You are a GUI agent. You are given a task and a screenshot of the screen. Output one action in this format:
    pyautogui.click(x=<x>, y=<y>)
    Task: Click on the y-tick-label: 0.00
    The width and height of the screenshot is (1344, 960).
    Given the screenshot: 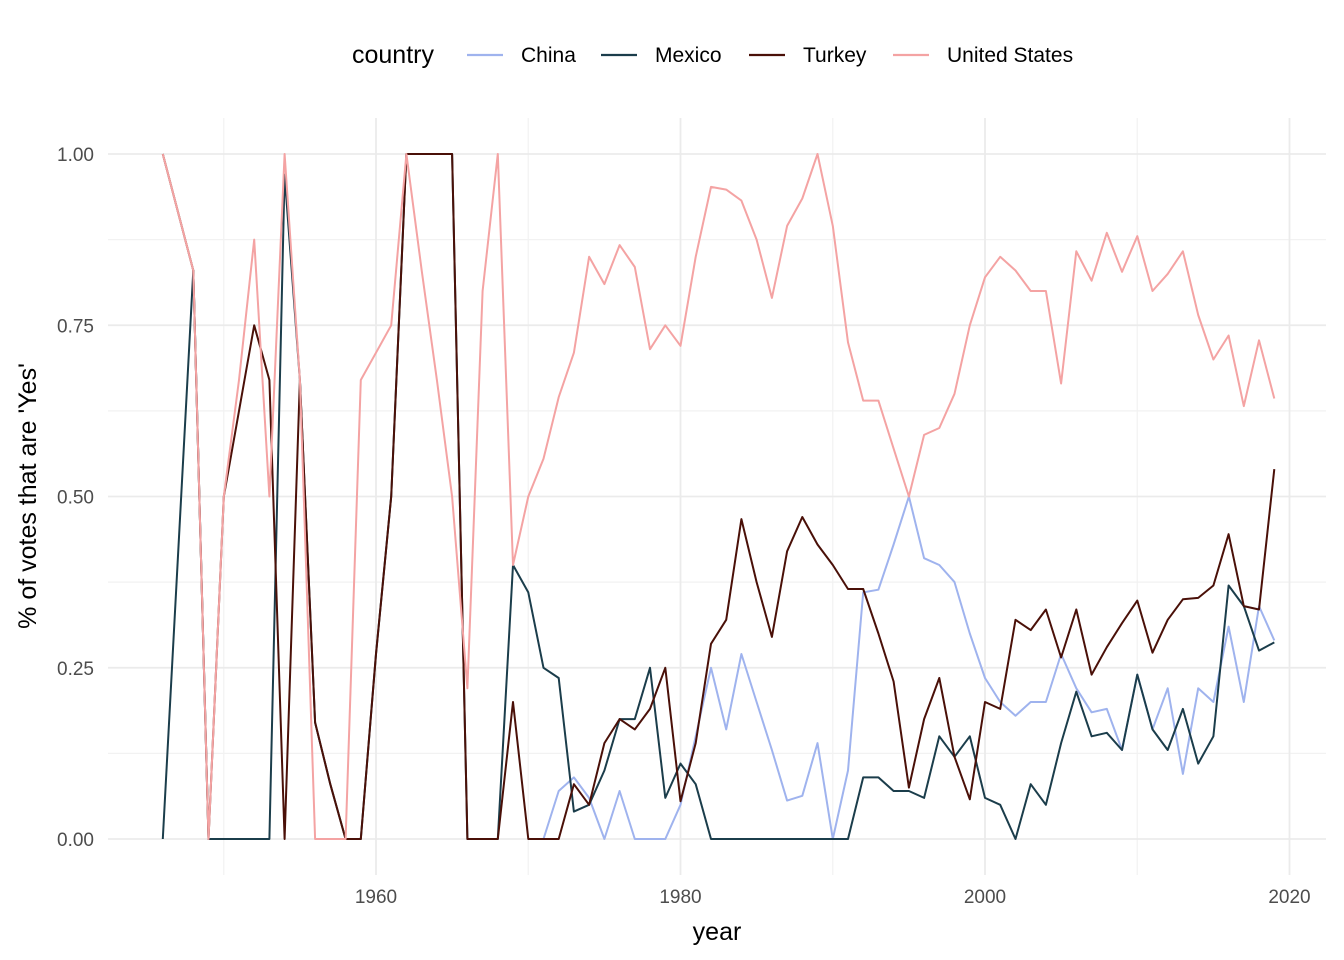 What is the action you would take?
    pyautogui.click(x=75, y=840)
    